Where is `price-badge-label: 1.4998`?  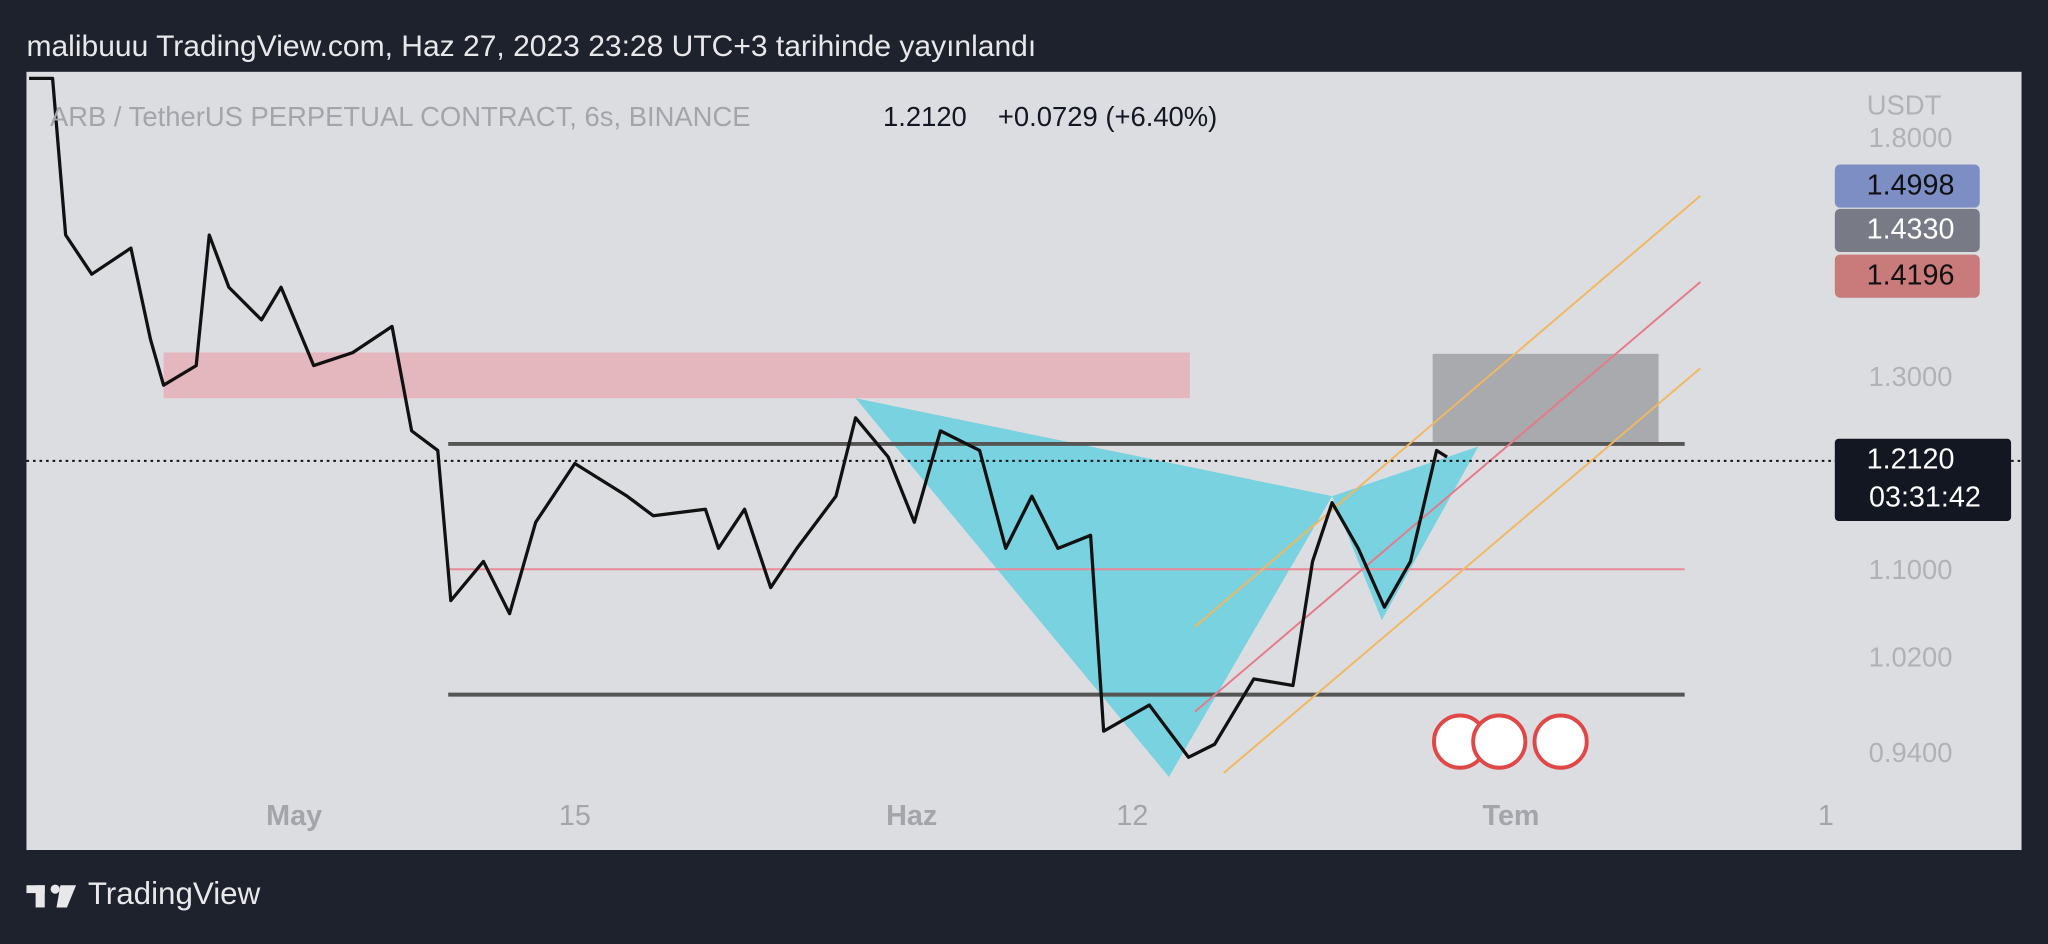 price-badge-label: 1.4998 is located at coordinates (1911, 185).